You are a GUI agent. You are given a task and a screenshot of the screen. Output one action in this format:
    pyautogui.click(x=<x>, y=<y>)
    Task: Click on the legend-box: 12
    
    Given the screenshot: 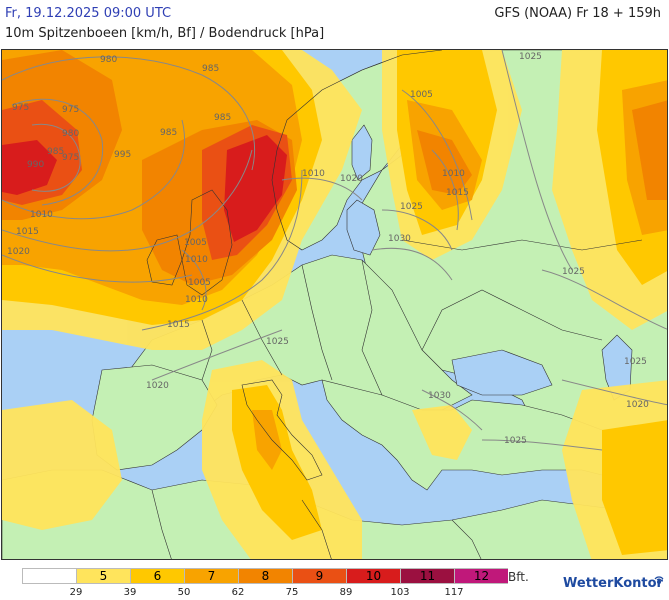 What is the action you would take?
    pyautogui.click(x=481, y=576)
    